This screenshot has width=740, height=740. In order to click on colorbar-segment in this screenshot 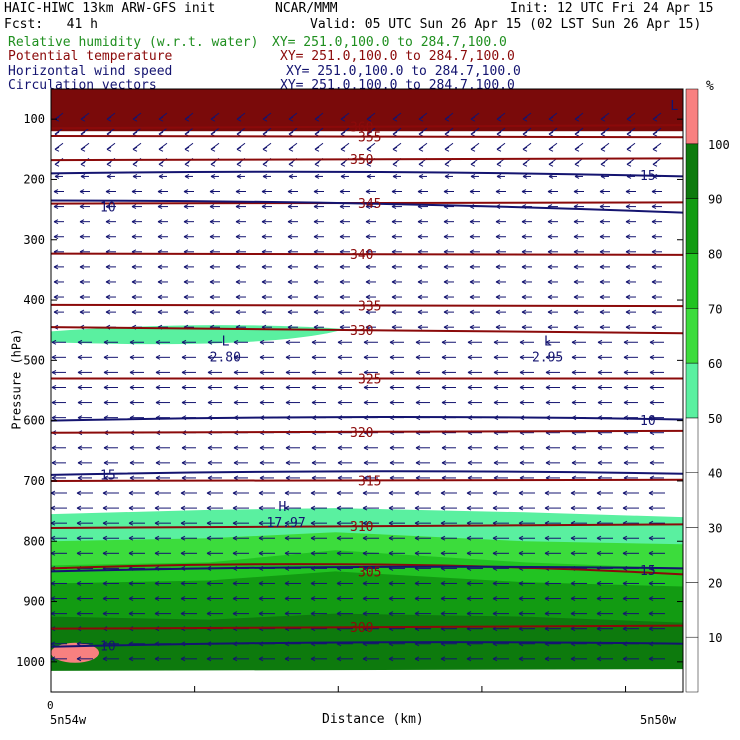, I will do `click(692, 116)`.